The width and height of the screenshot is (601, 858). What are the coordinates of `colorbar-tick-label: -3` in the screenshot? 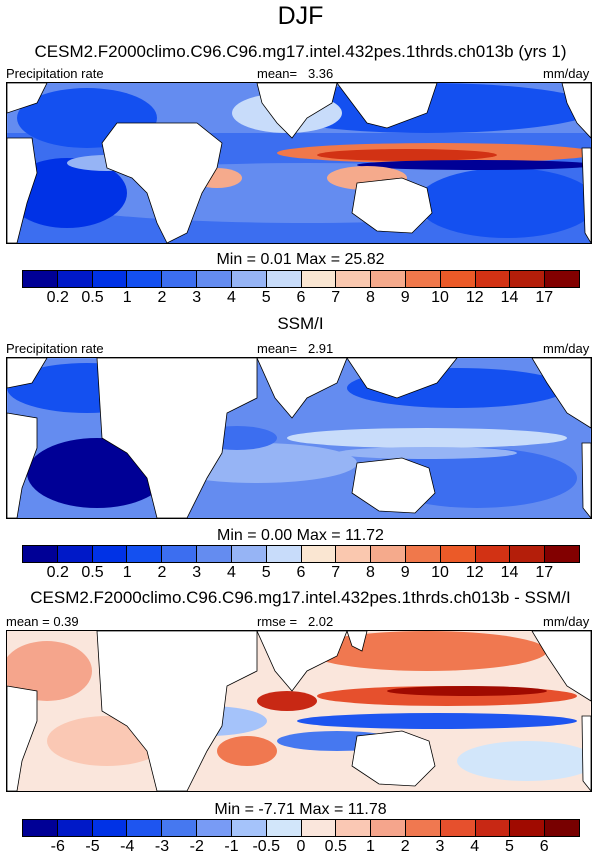 It's located at (162, 846).